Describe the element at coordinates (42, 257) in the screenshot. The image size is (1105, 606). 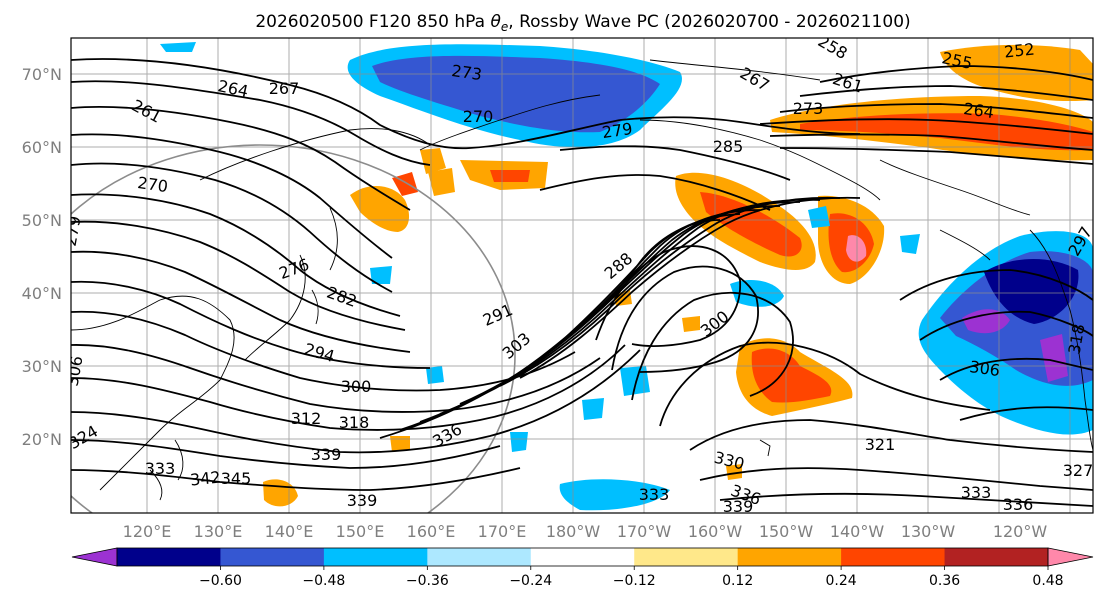
I see `latitude-labels: 70°N 60°N 50°N 40°N 30°N 20°N` at that location.